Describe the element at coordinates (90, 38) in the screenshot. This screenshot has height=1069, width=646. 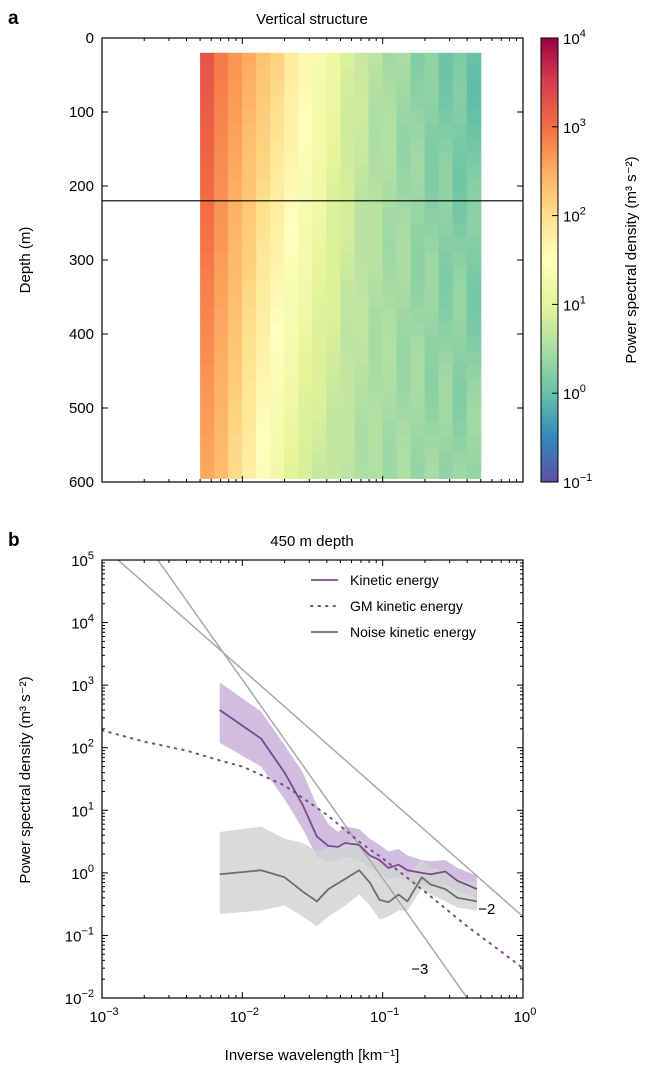
I see `y-tick-label: 0` at that location.